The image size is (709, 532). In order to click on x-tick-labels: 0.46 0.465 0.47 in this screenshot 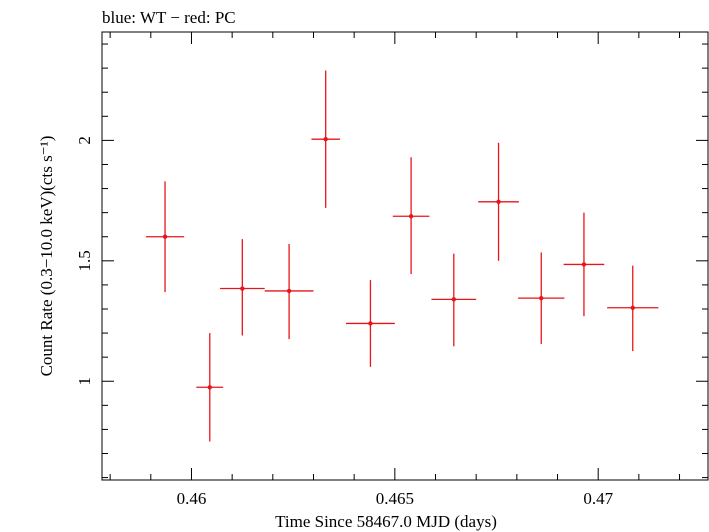, I will do `click(395, 498)`.